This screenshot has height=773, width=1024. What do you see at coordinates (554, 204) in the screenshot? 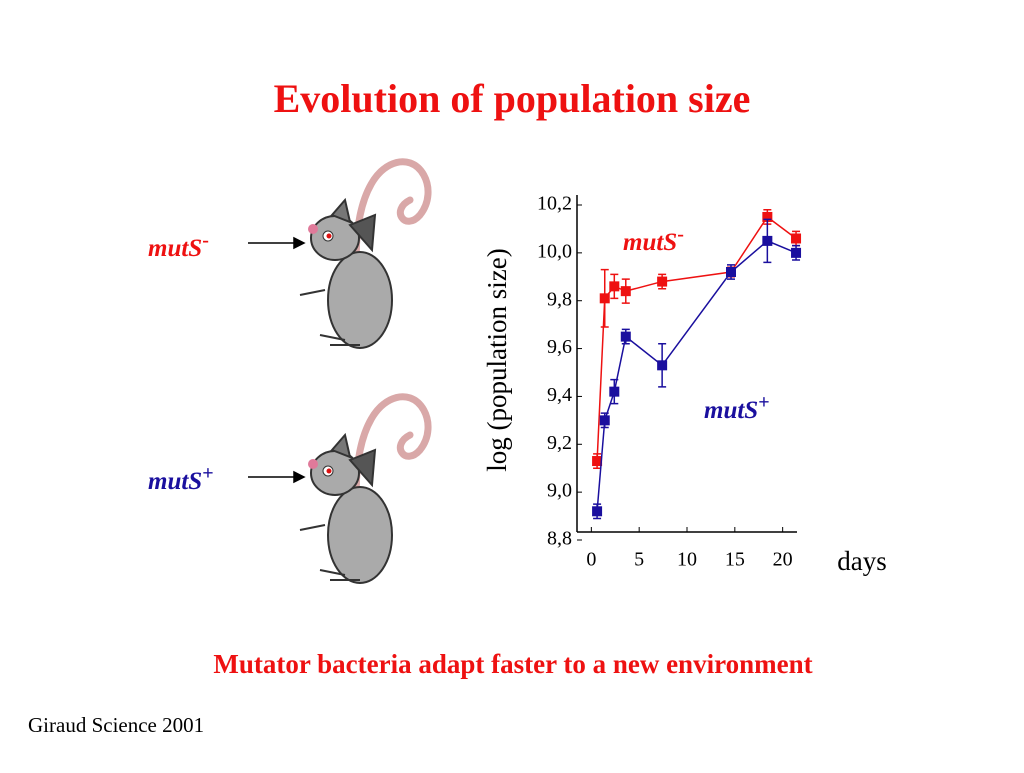
I see `y-tick-label: 10,2` at bounding box center [554, 204].